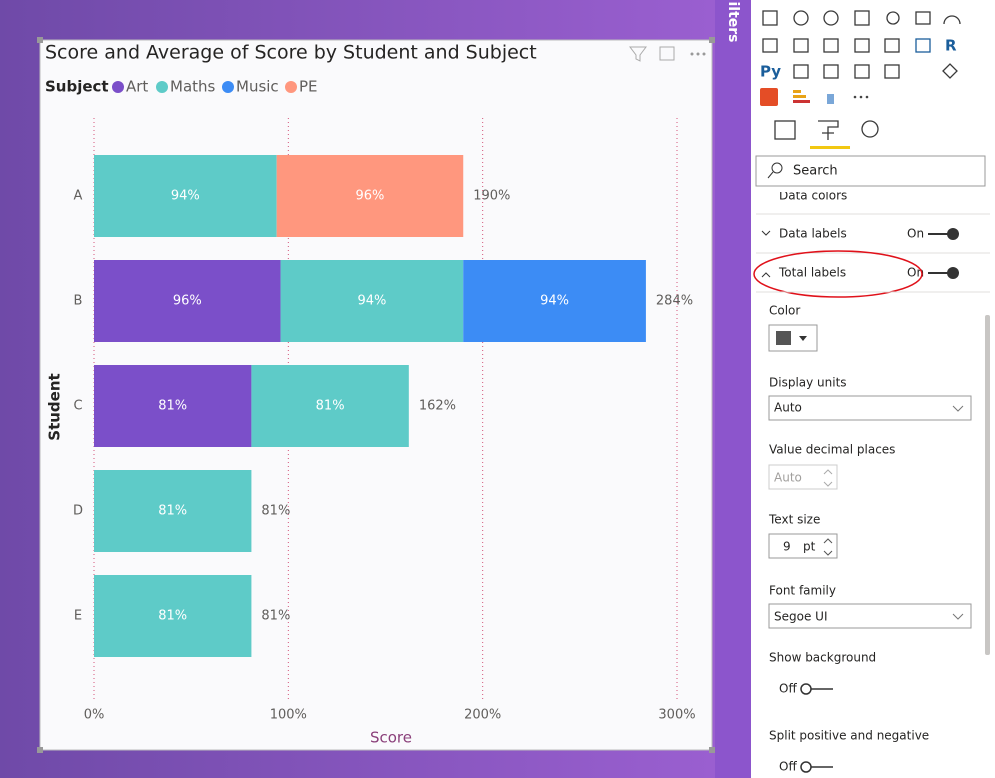 This screenshot has height=778, width=995. What do you see at coordinates (733, 389) in the screenshot?
I see `filters-pane-collapsed` at bounding box center [733, 389].